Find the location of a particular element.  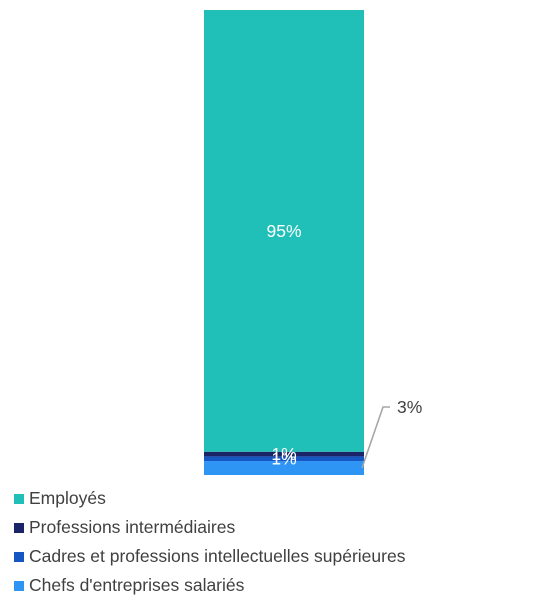

data-label-cadres-et-professions-intellectuelles-superieures: 1% is located at coordinates (283, 459).